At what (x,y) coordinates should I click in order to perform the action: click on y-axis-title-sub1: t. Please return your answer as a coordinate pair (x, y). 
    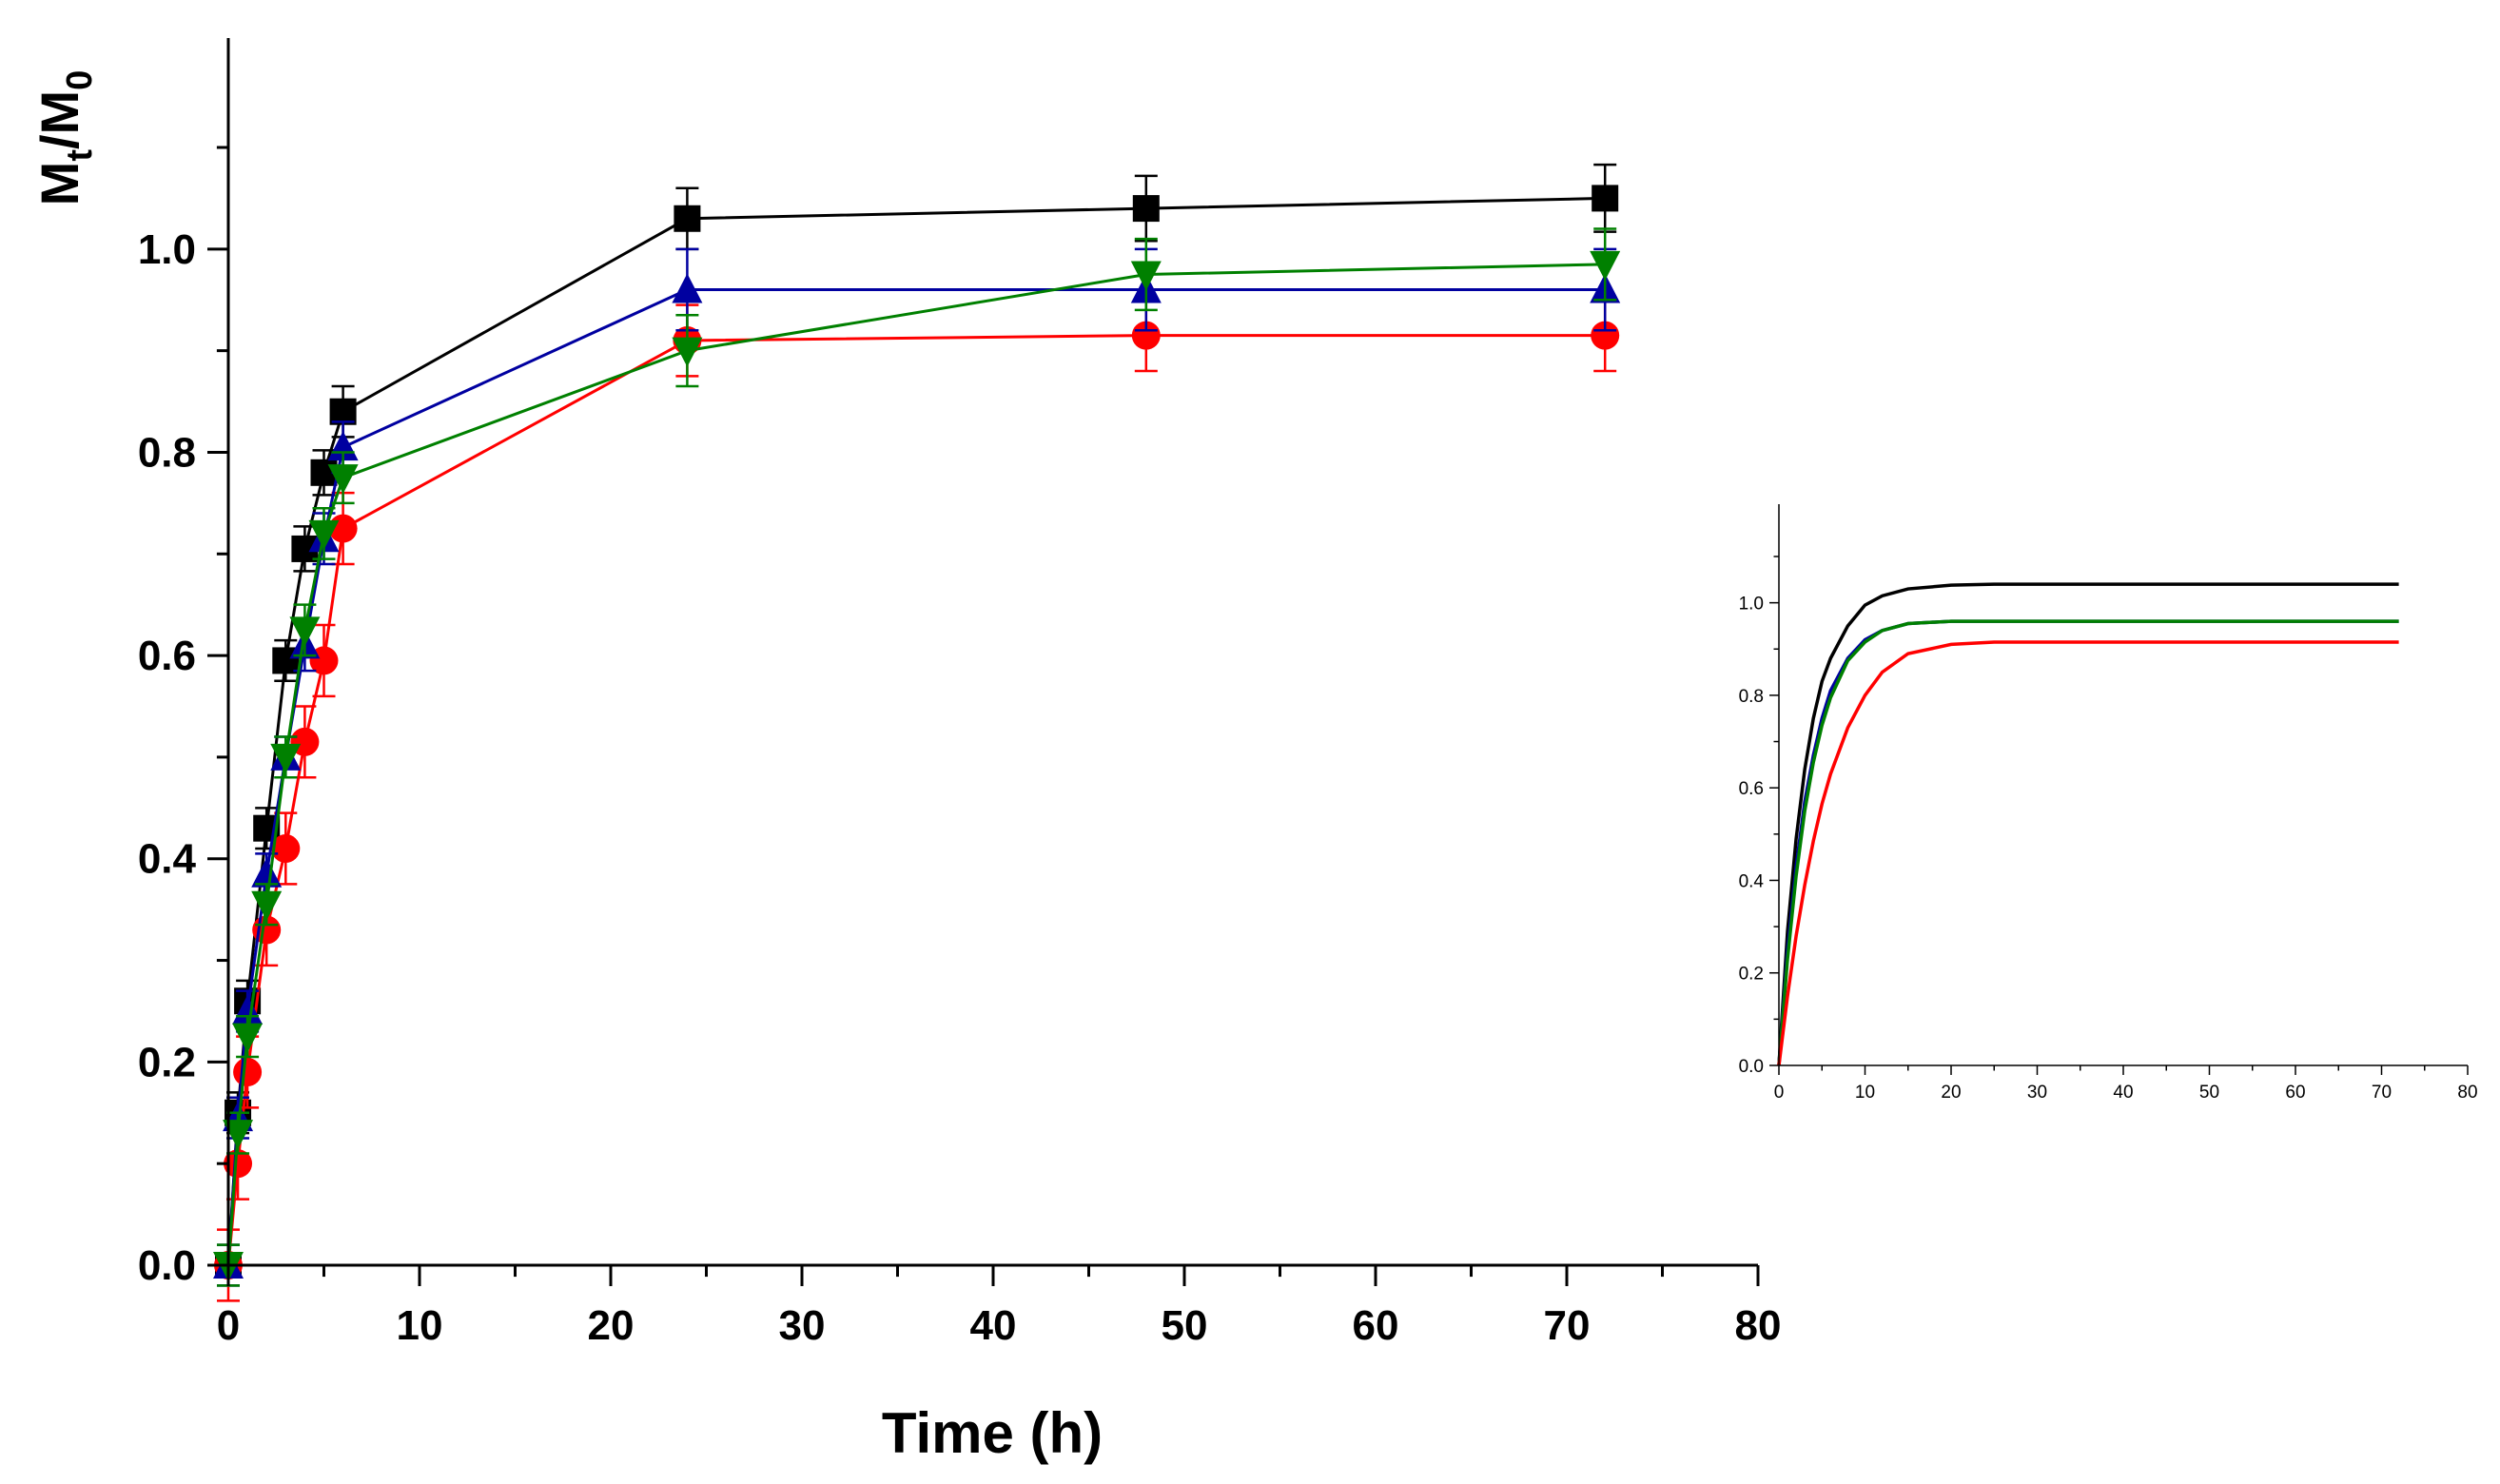
    Looking at the image, I should click on (80, 155).